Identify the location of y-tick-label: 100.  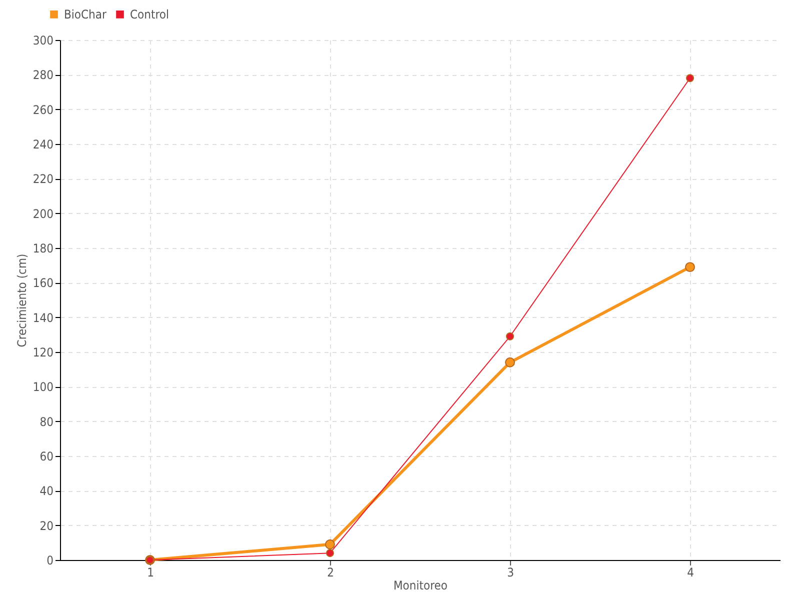
(43, 387).